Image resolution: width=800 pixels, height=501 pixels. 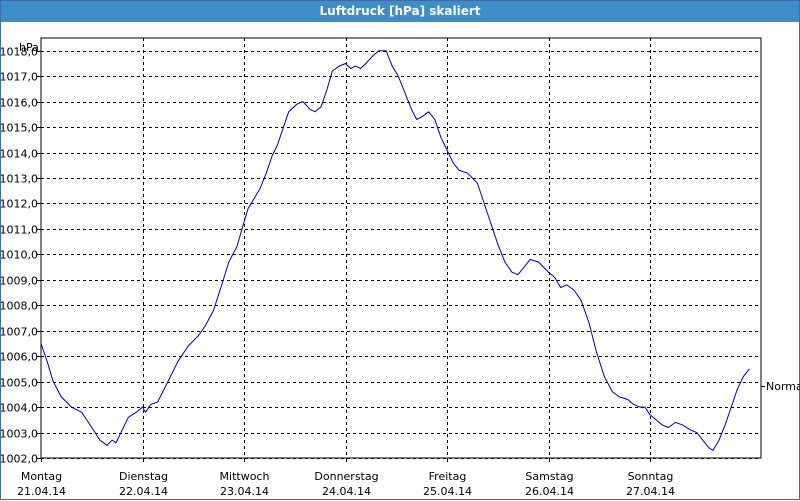 What do you see at coordinates (448, 476) in the screenshot?
I see `x-tick-label-day: Freitag` at bounding box center [448, 476].